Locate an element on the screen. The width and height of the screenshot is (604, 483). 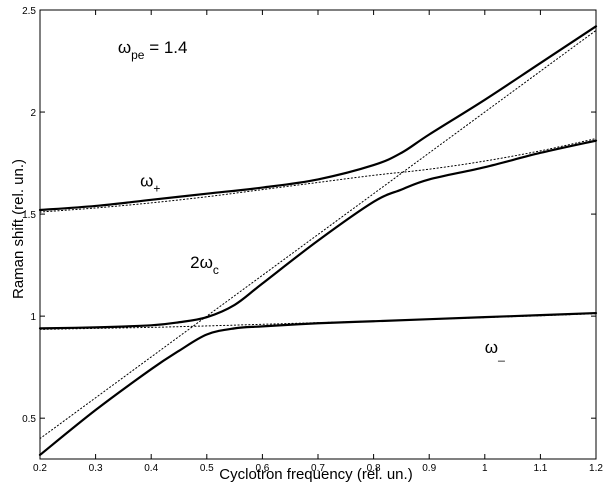
x-tick-label: 0.6 is located at coordinates (262, 468).